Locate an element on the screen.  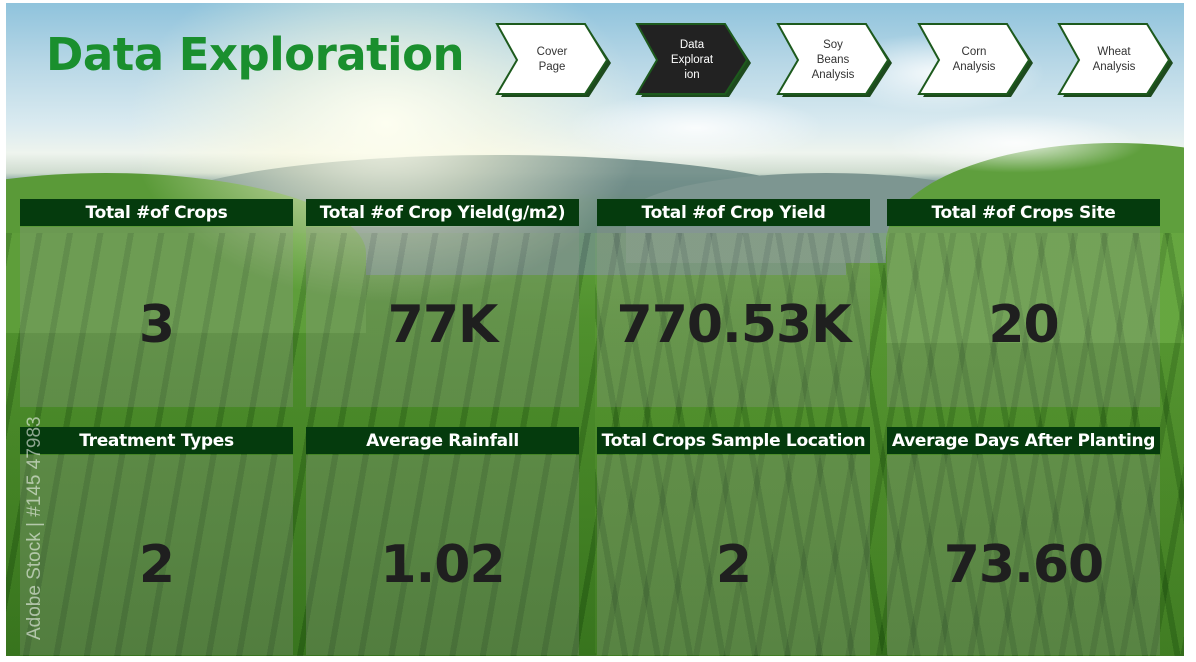
card-header: Total Crops Sample Location is located at coordinates (733, 440).